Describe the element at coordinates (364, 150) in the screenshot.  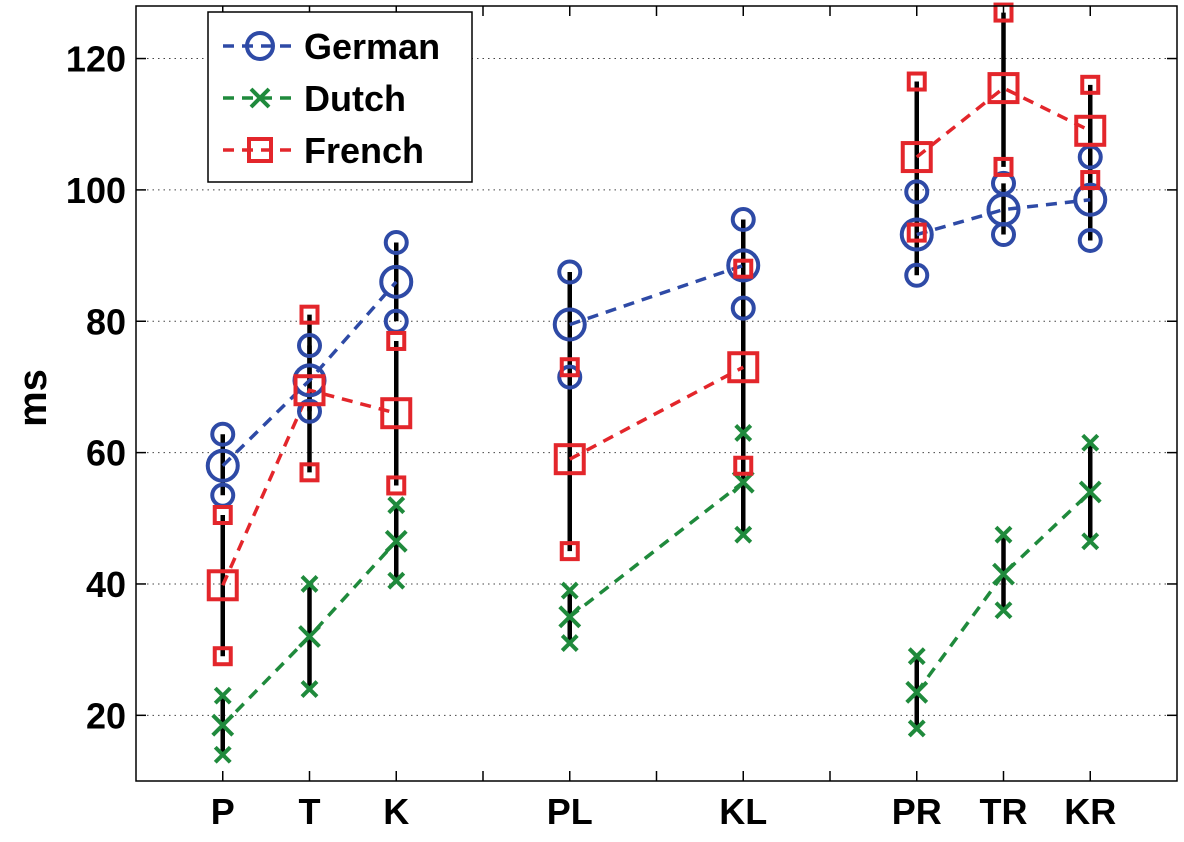
I see `legend-label-french: French` at that location.